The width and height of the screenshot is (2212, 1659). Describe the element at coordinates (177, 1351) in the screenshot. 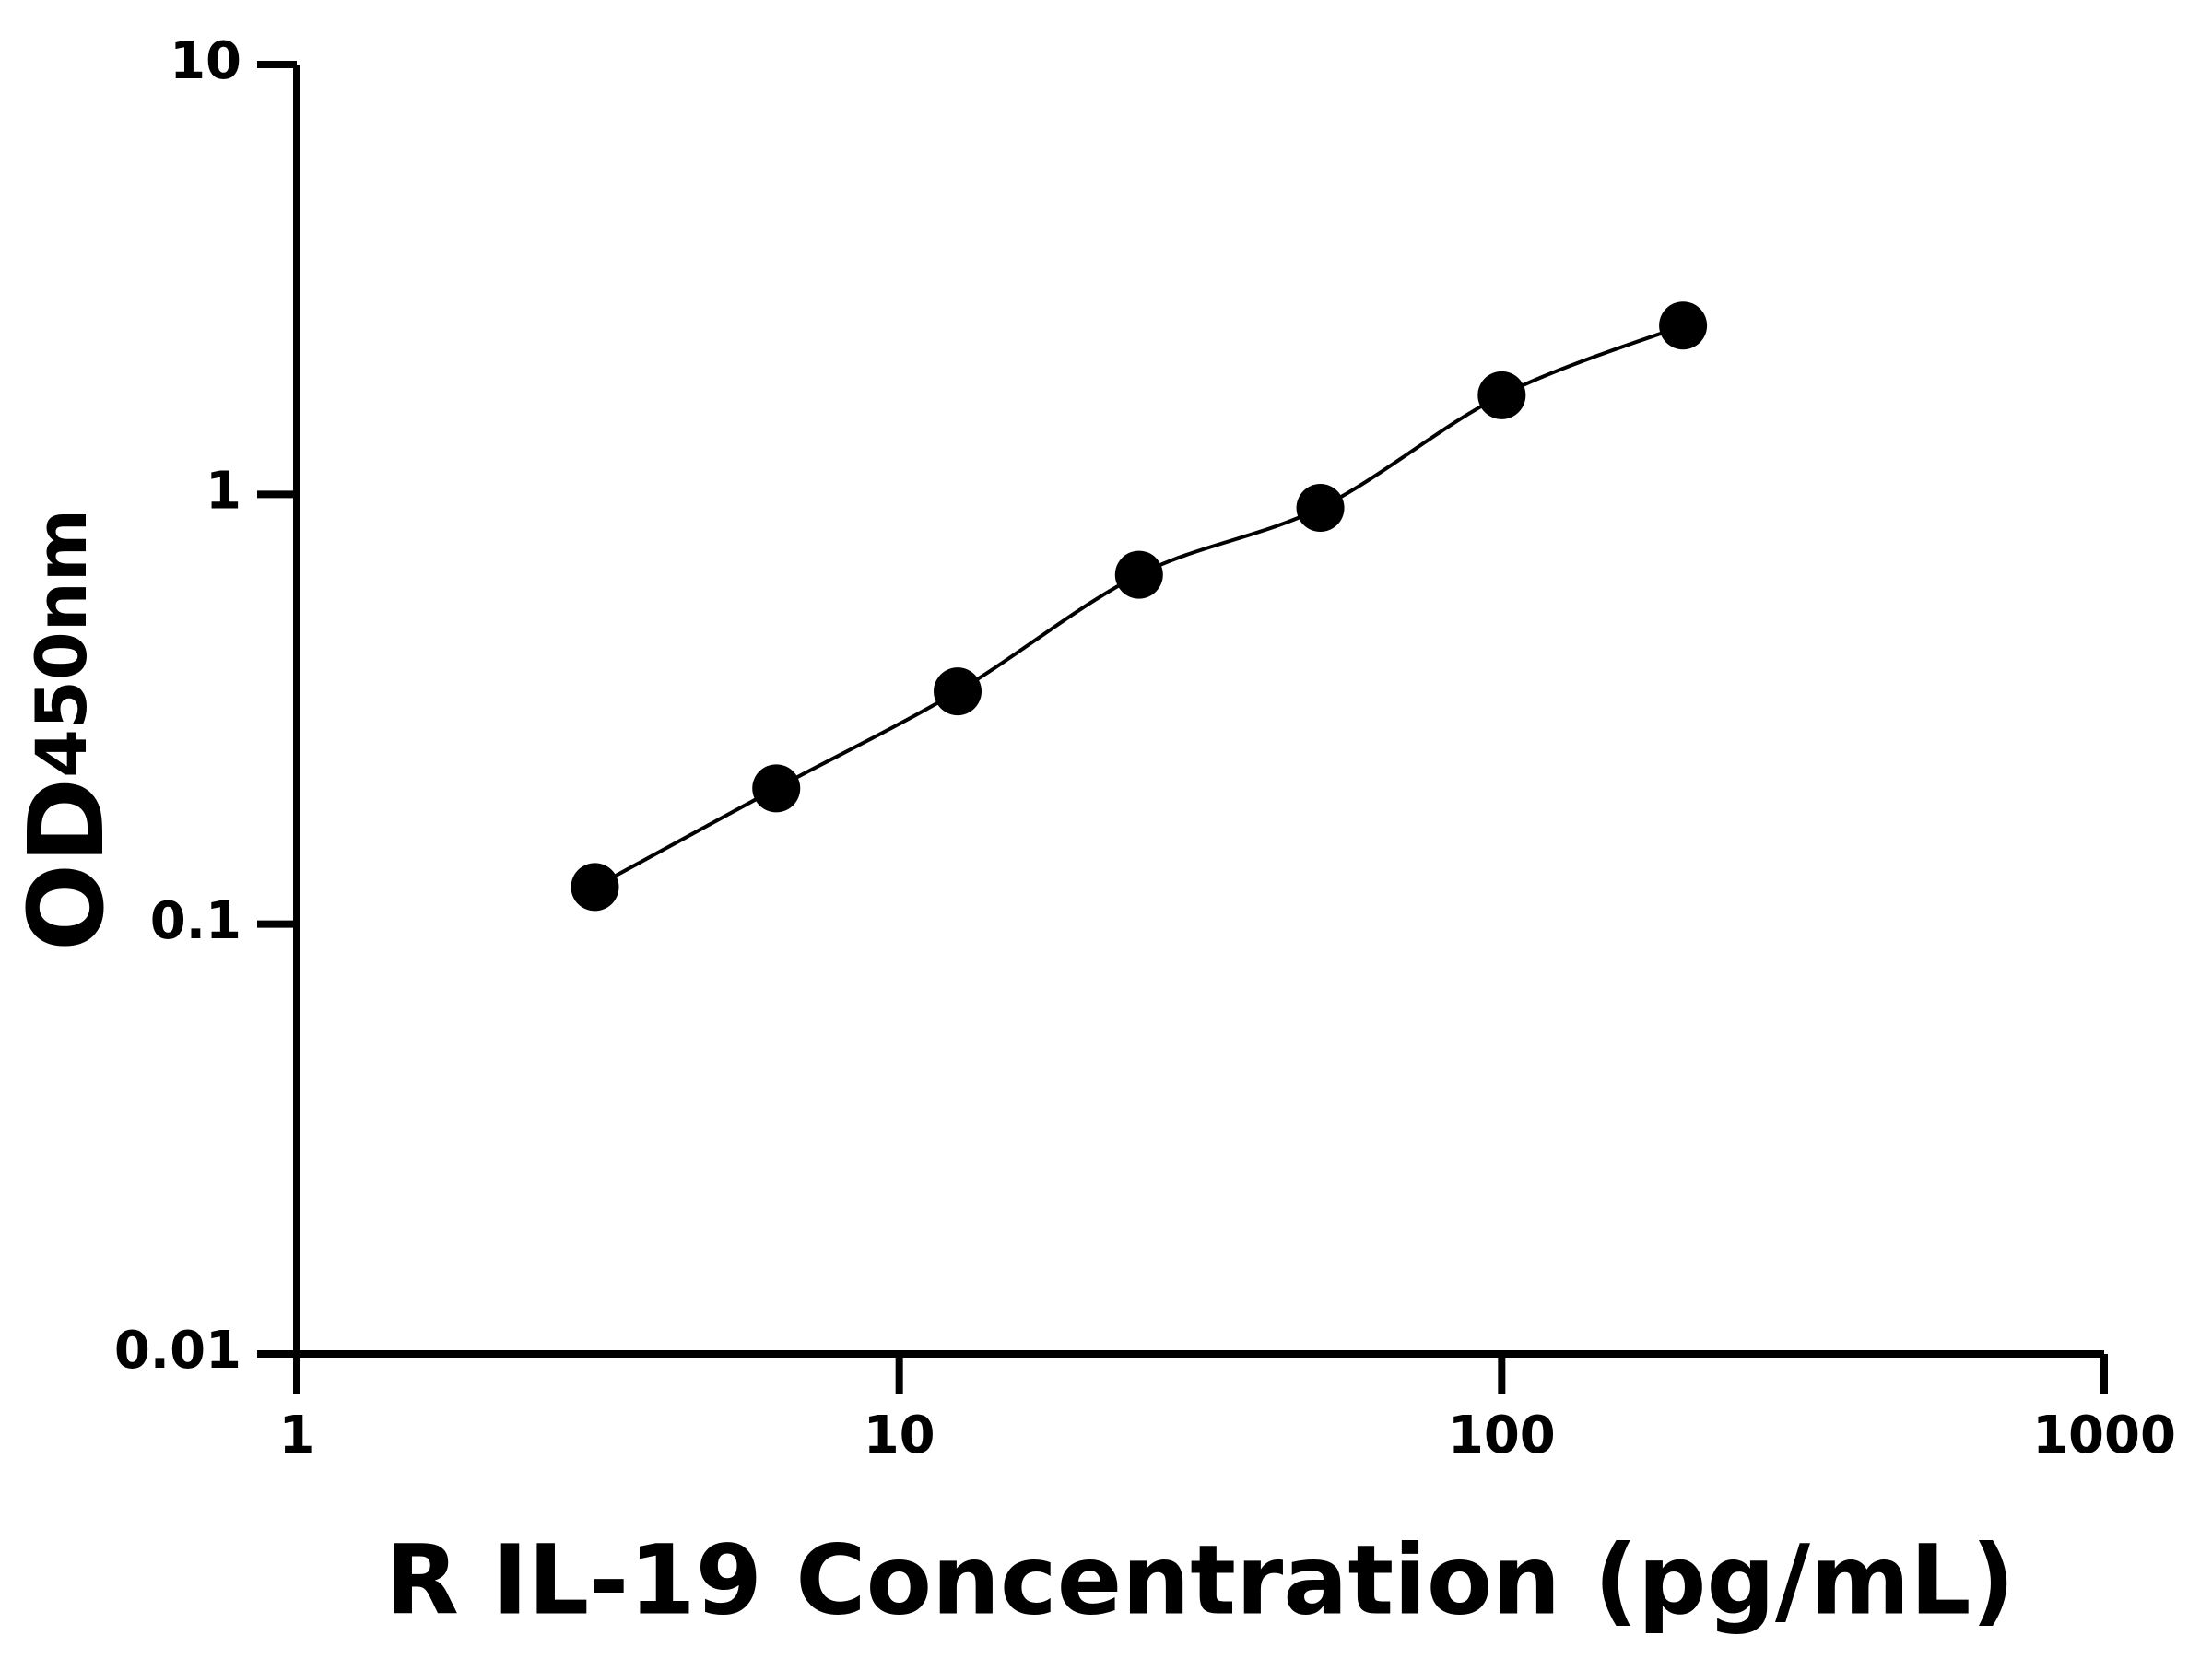

I see `y-tick-label: 0.01` at that location.